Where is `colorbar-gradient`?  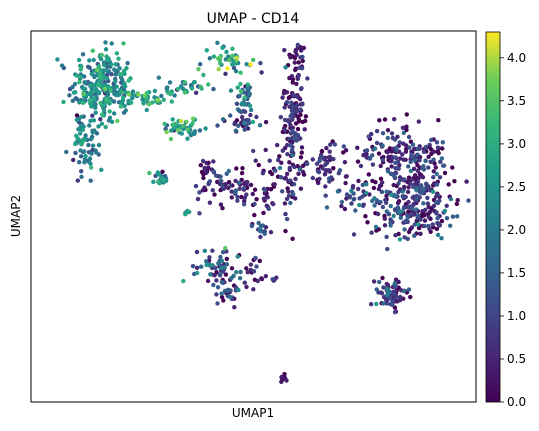 colorbar-gradient is located at coordinates (493, 217).